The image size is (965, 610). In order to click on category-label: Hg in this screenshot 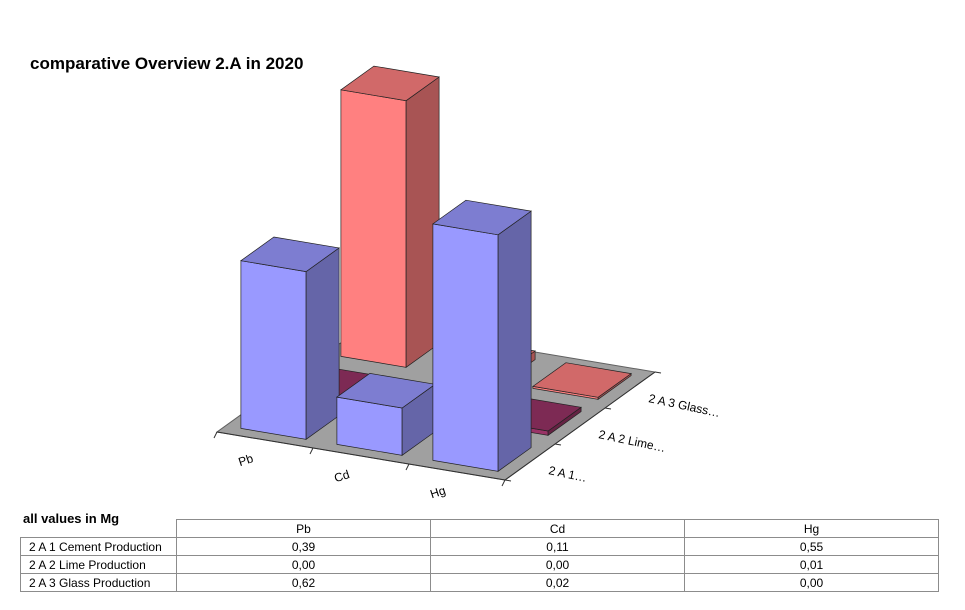, I will do `click(437, 492)`.